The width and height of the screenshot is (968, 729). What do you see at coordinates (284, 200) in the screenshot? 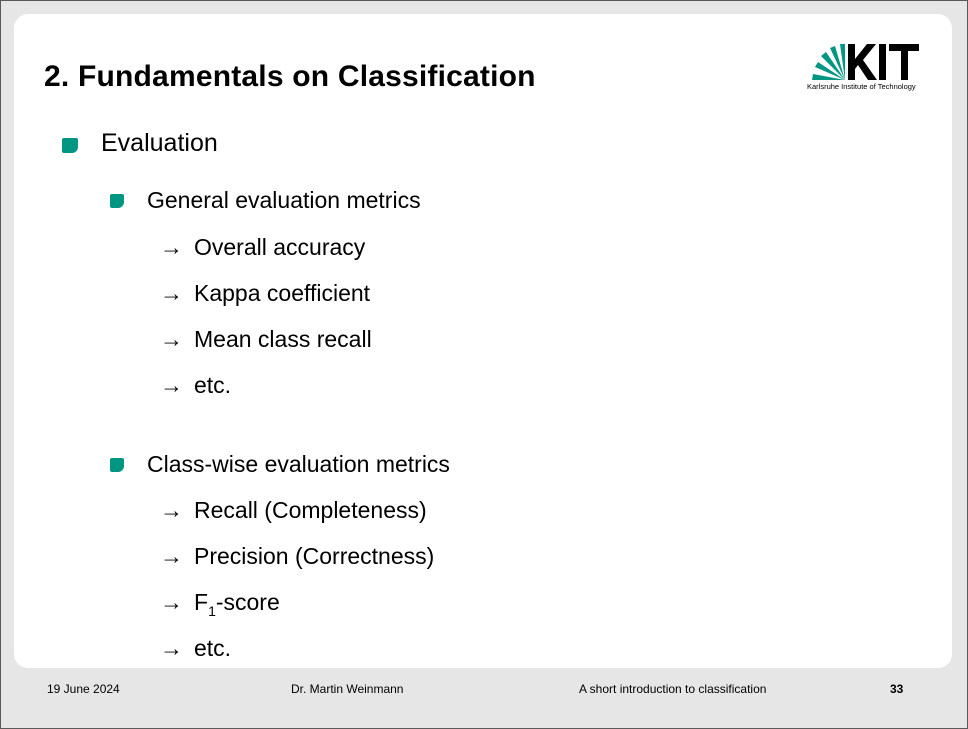
I see `section-label: General evaluation metrics` at bounding box center [284, 200].